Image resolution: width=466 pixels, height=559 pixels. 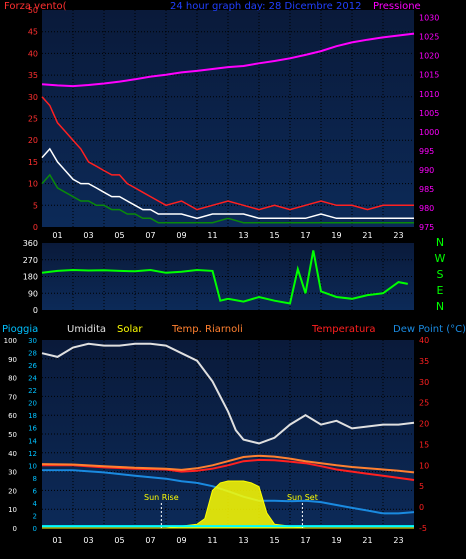 I want to click on rain-humidity-tick-label: 50, so click(x=12, y=435).